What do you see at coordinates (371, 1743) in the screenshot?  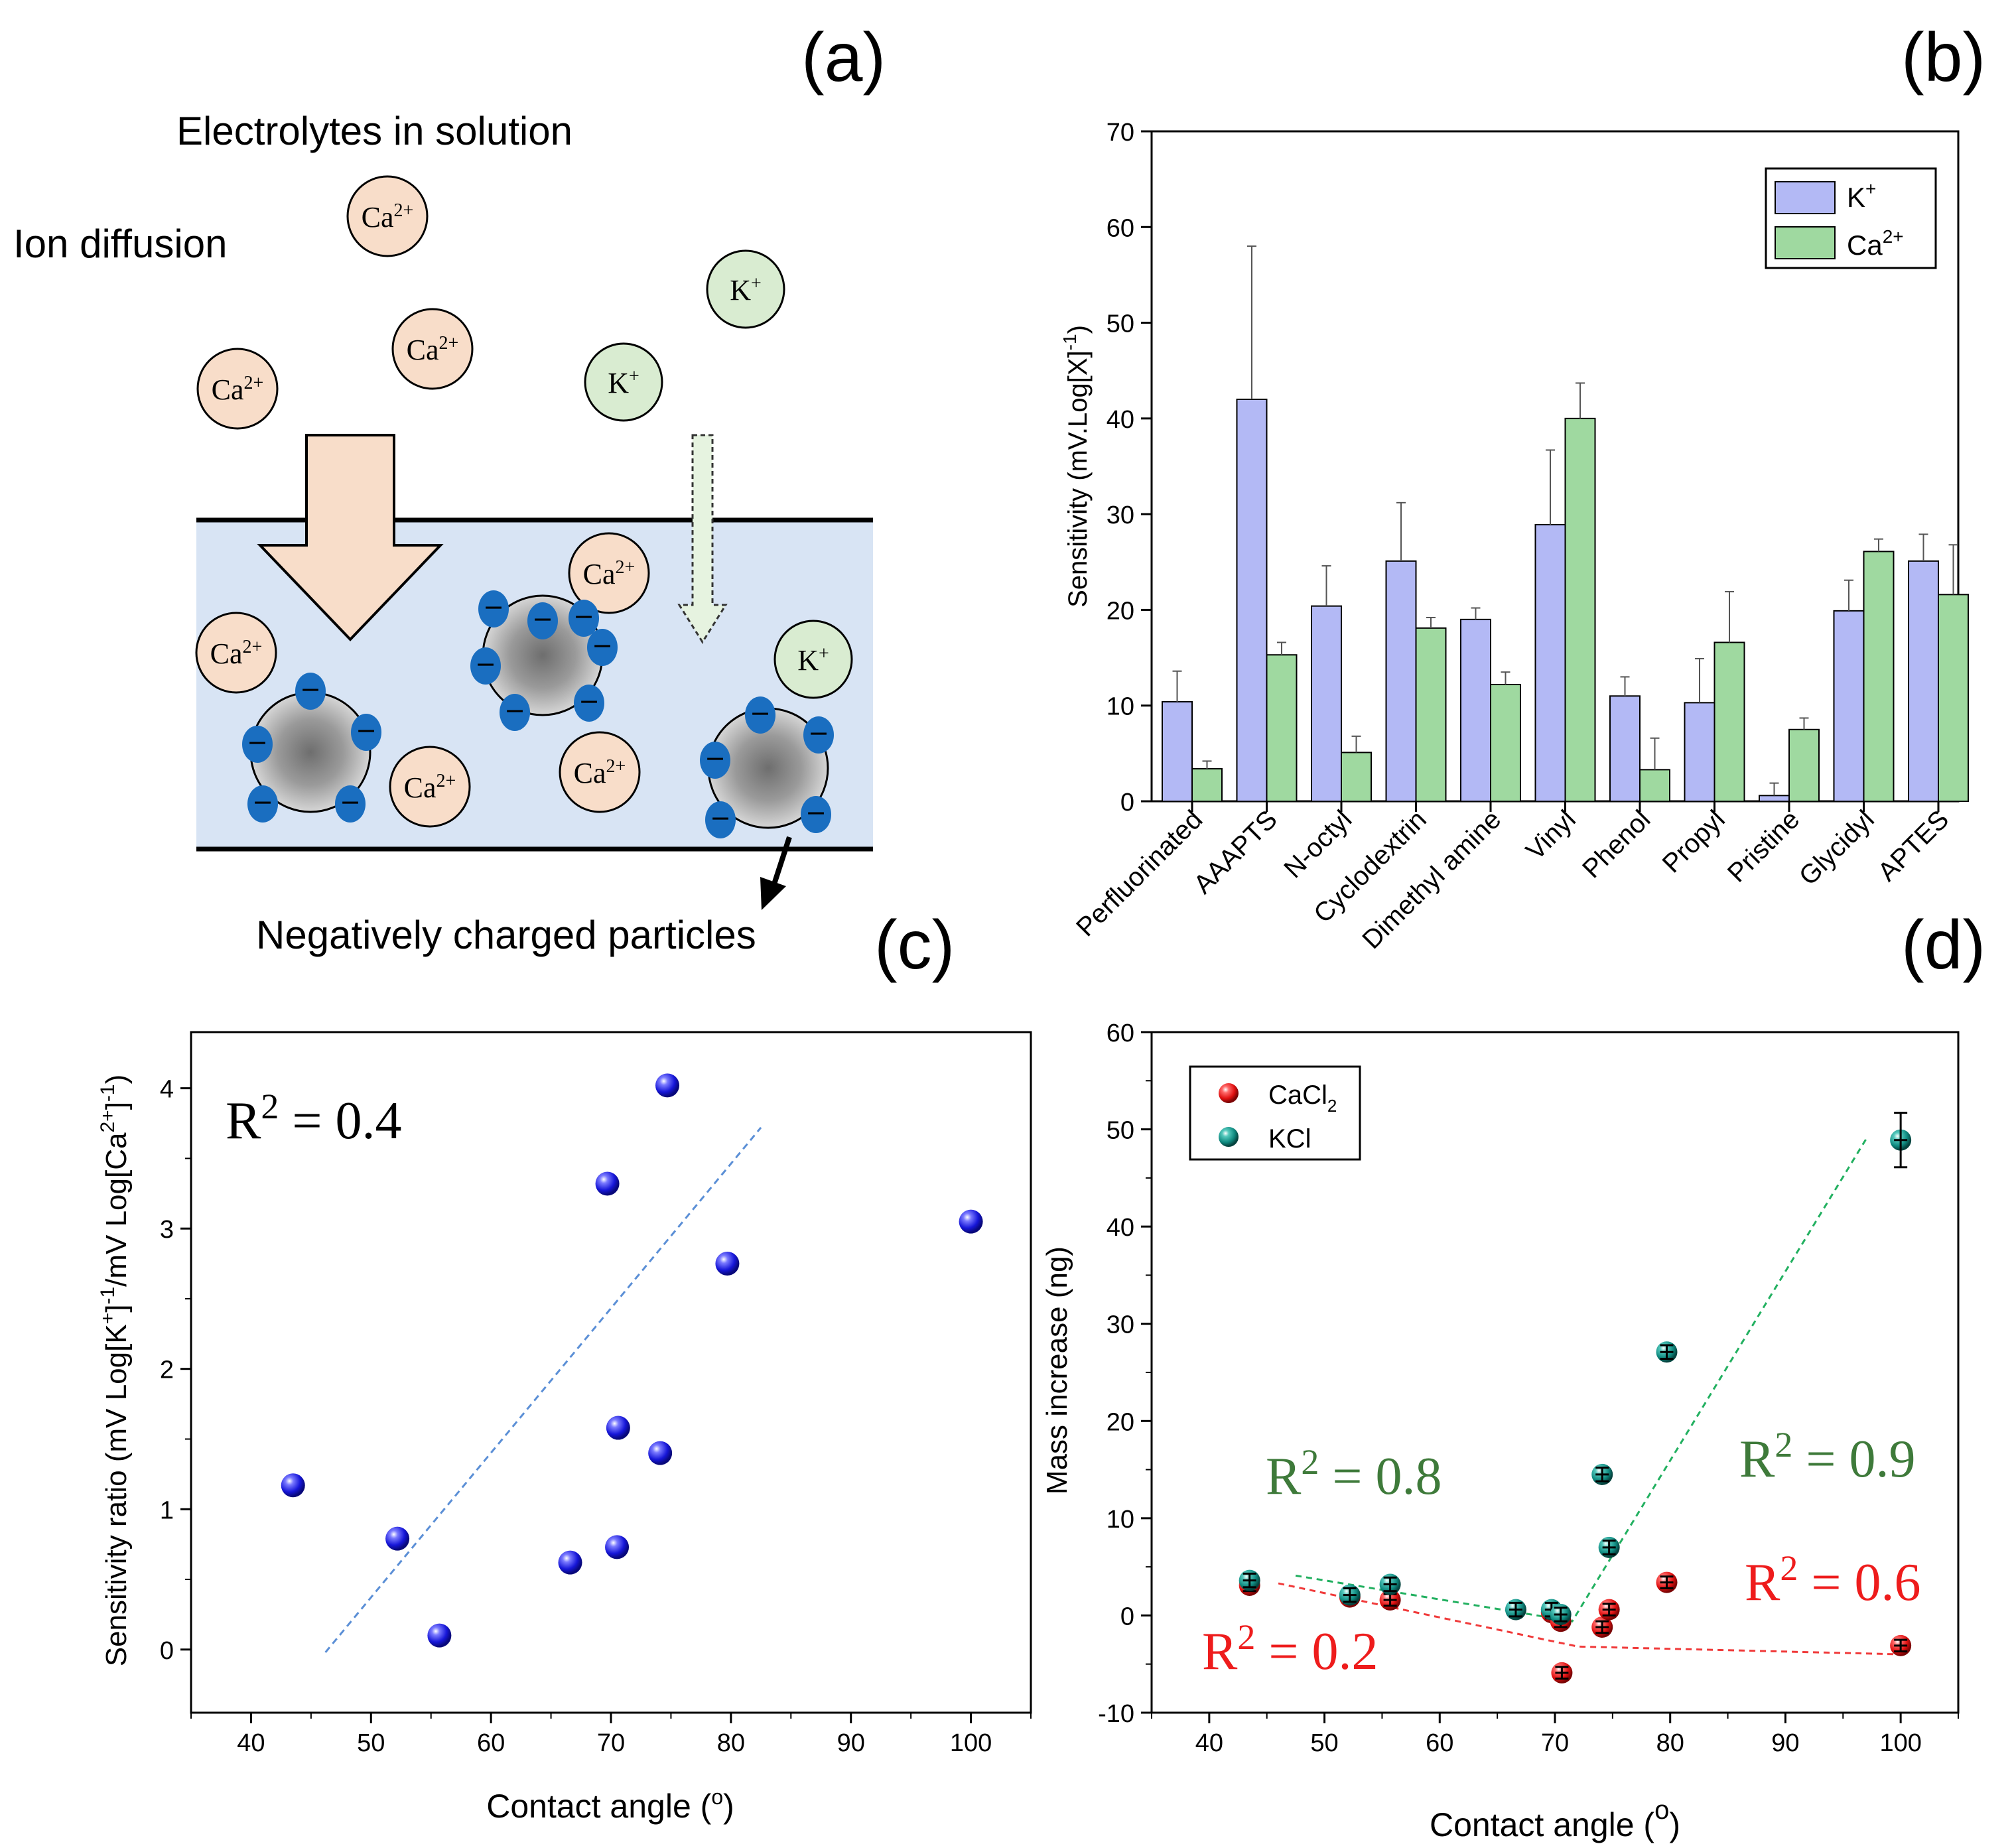 I see `x-tick-label: 50` at bounding box center [371, 1743].